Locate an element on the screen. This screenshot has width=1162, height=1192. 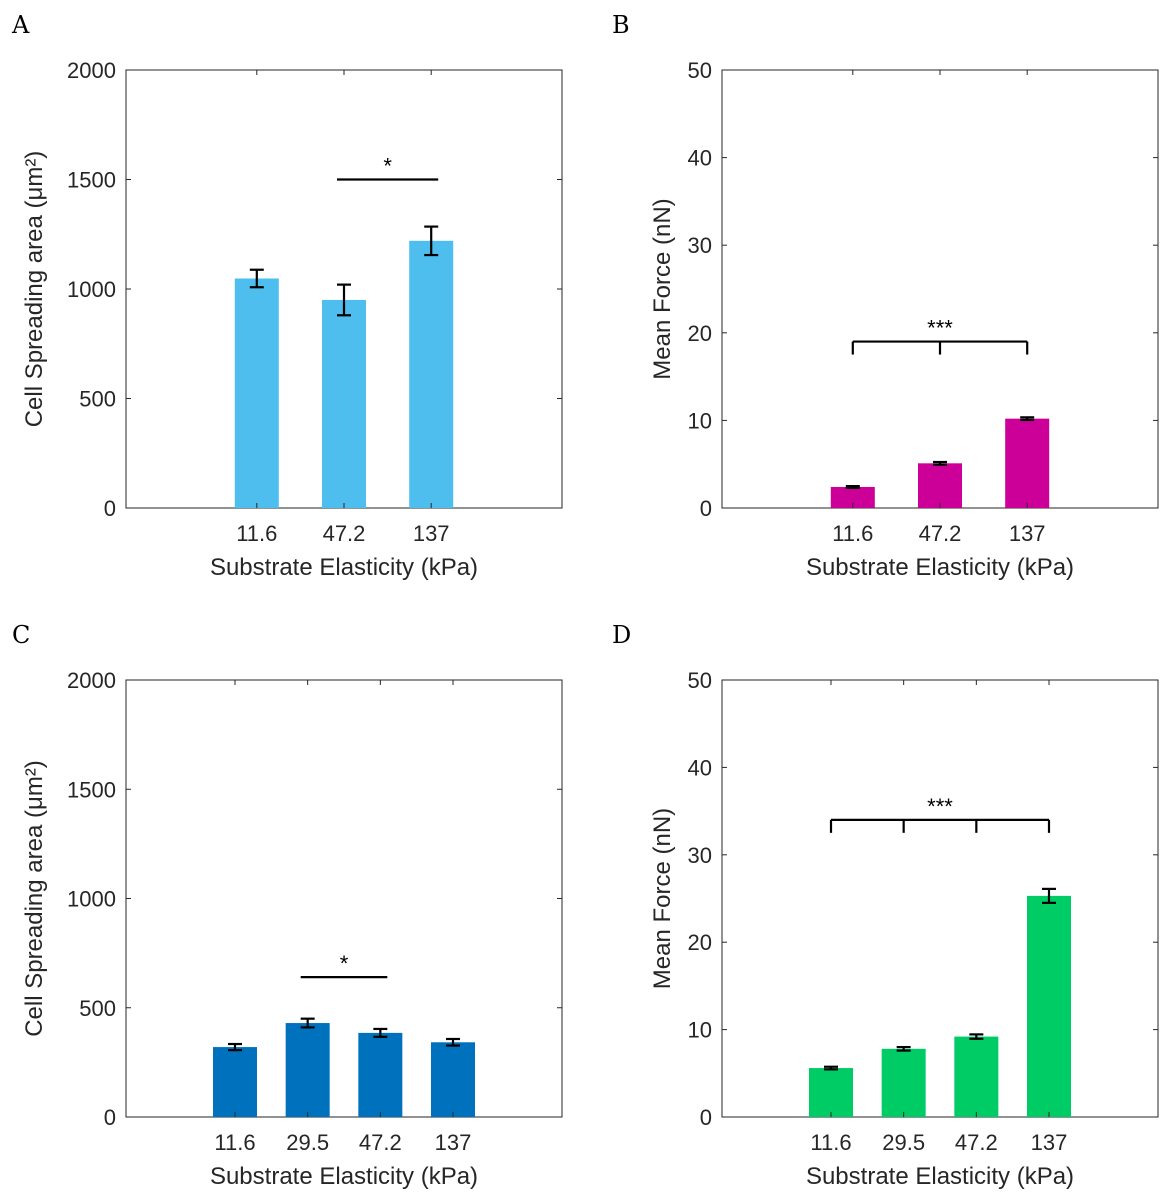
panel-d-axes-box is located at coordinates (940, 898).